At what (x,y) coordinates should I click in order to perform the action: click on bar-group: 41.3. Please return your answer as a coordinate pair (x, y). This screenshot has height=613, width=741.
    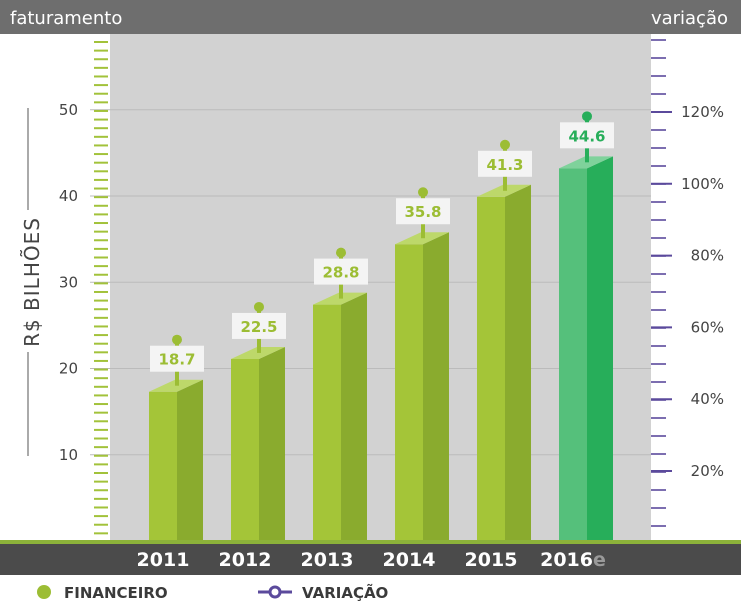
    Looking at the image, I should click on (504, 340).